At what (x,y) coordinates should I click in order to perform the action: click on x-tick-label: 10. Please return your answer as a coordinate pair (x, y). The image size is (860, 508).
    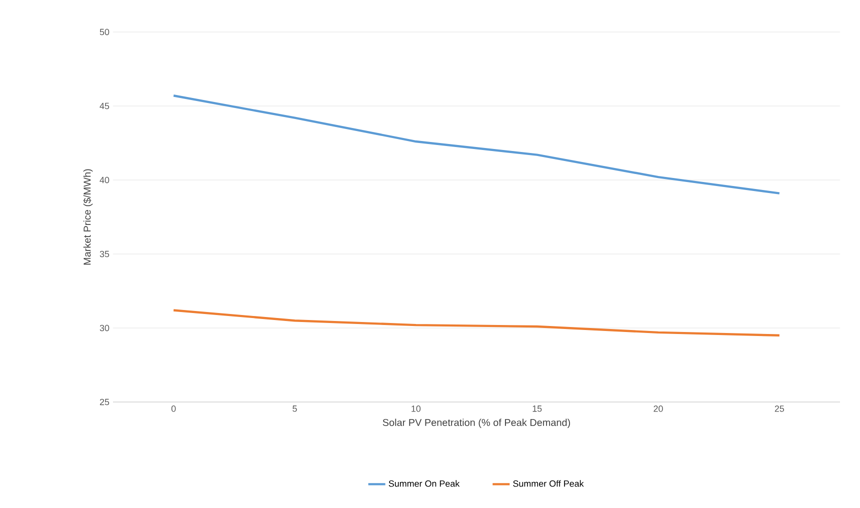
    Looking at the image, I should click on (416, 409).